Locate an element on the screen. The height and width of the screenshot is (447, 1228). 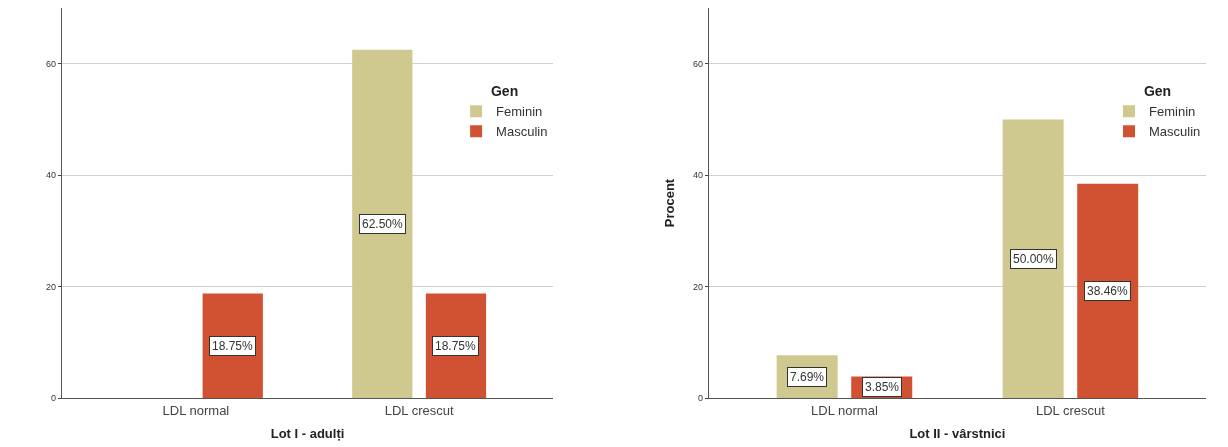
data-label: 50.00% is located at coordinates (1034, 259).